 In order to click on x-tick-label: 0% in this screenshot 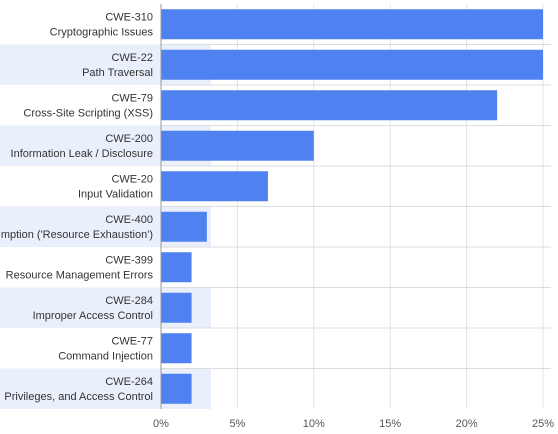, I will do `click(161, 424)`.